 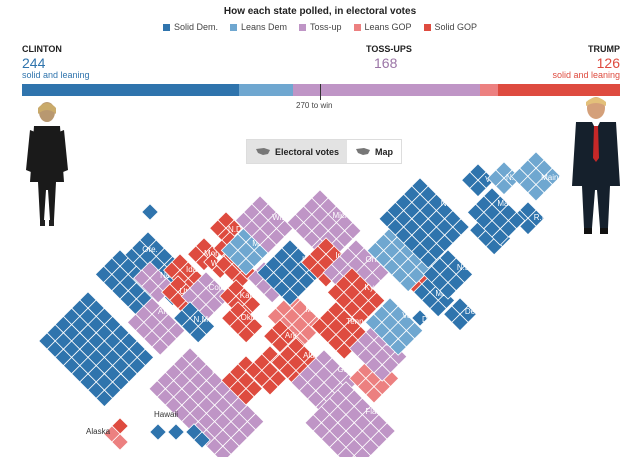 I want to click on win-threshold-label: 270 to win, so click(x=314, y=105).